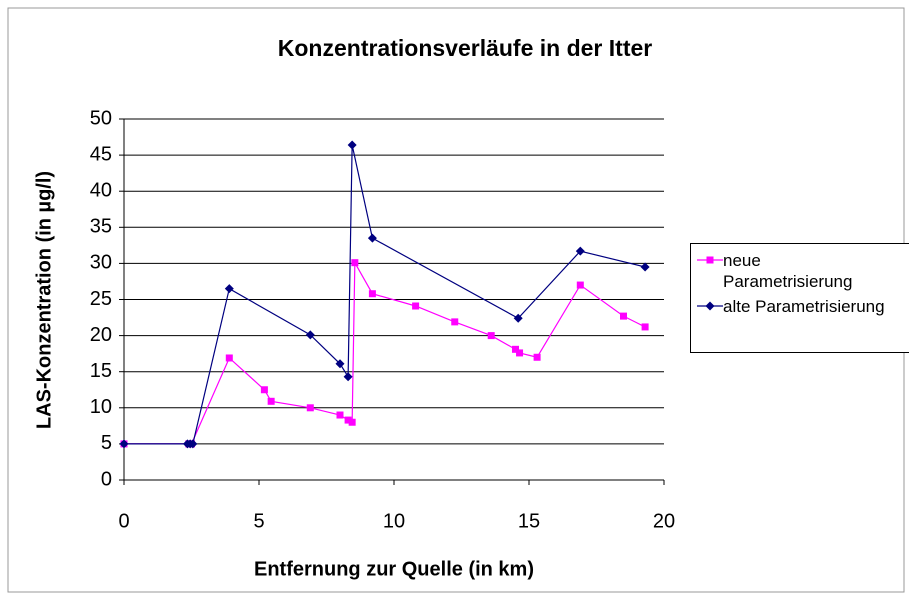  I want to click on legend-item: alte Parametrisierung, so click(803, 306).